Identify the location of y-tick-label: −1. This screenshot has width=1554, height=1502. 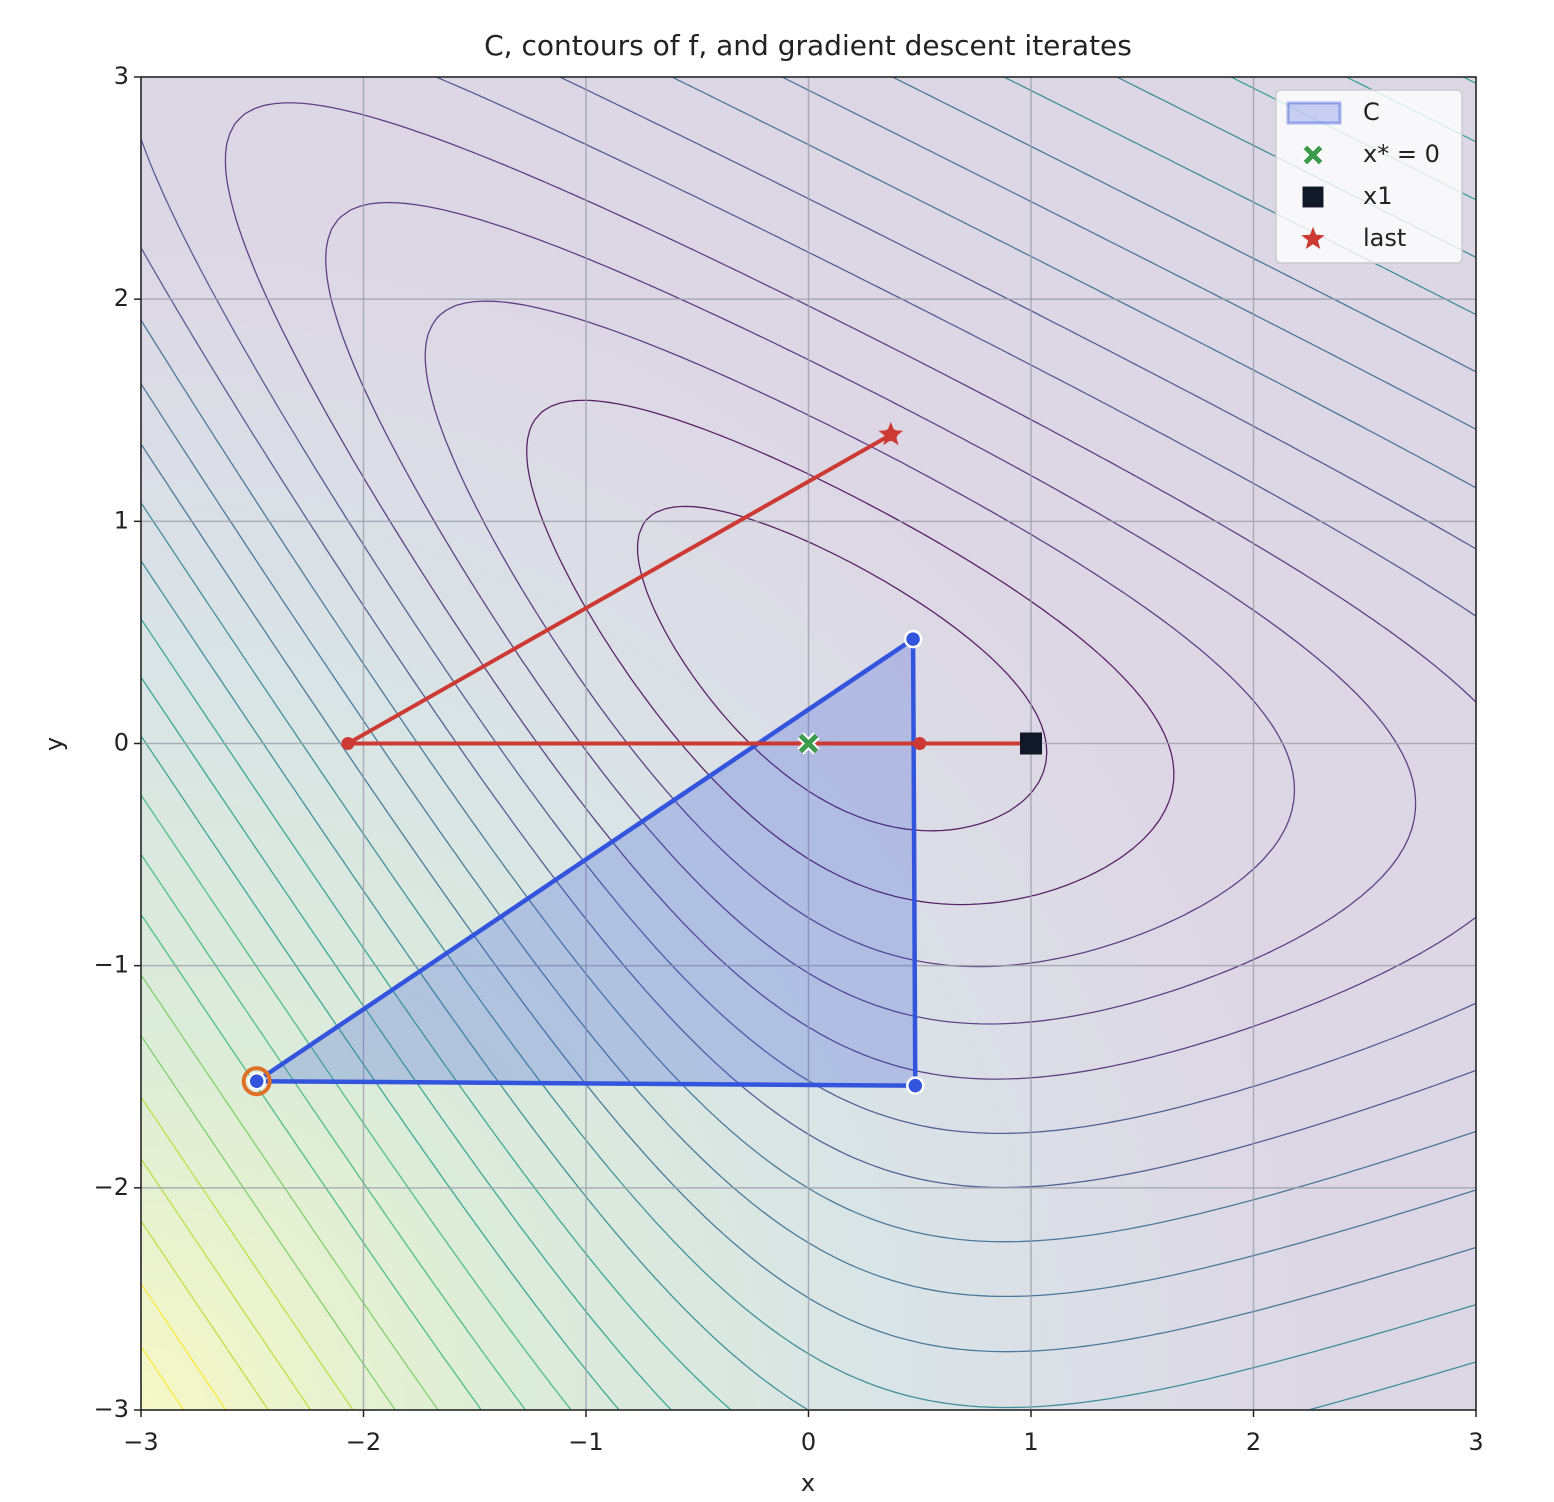
(111, 965).